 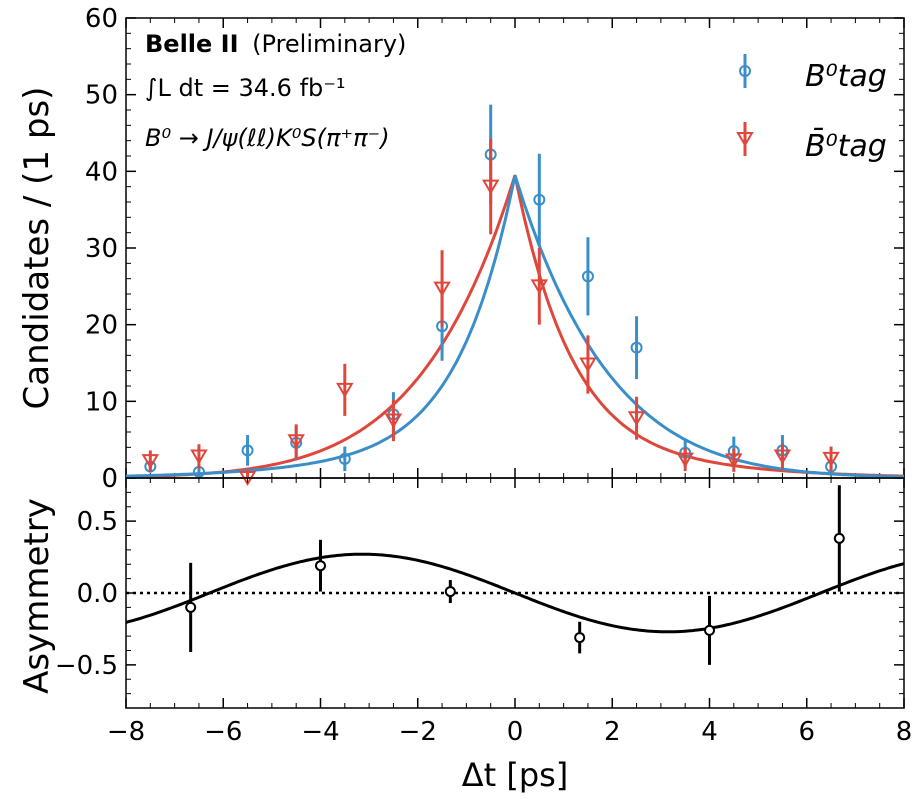 I want to click on bottom-y-tick-label: 0.5, so click(x=97, y=522).